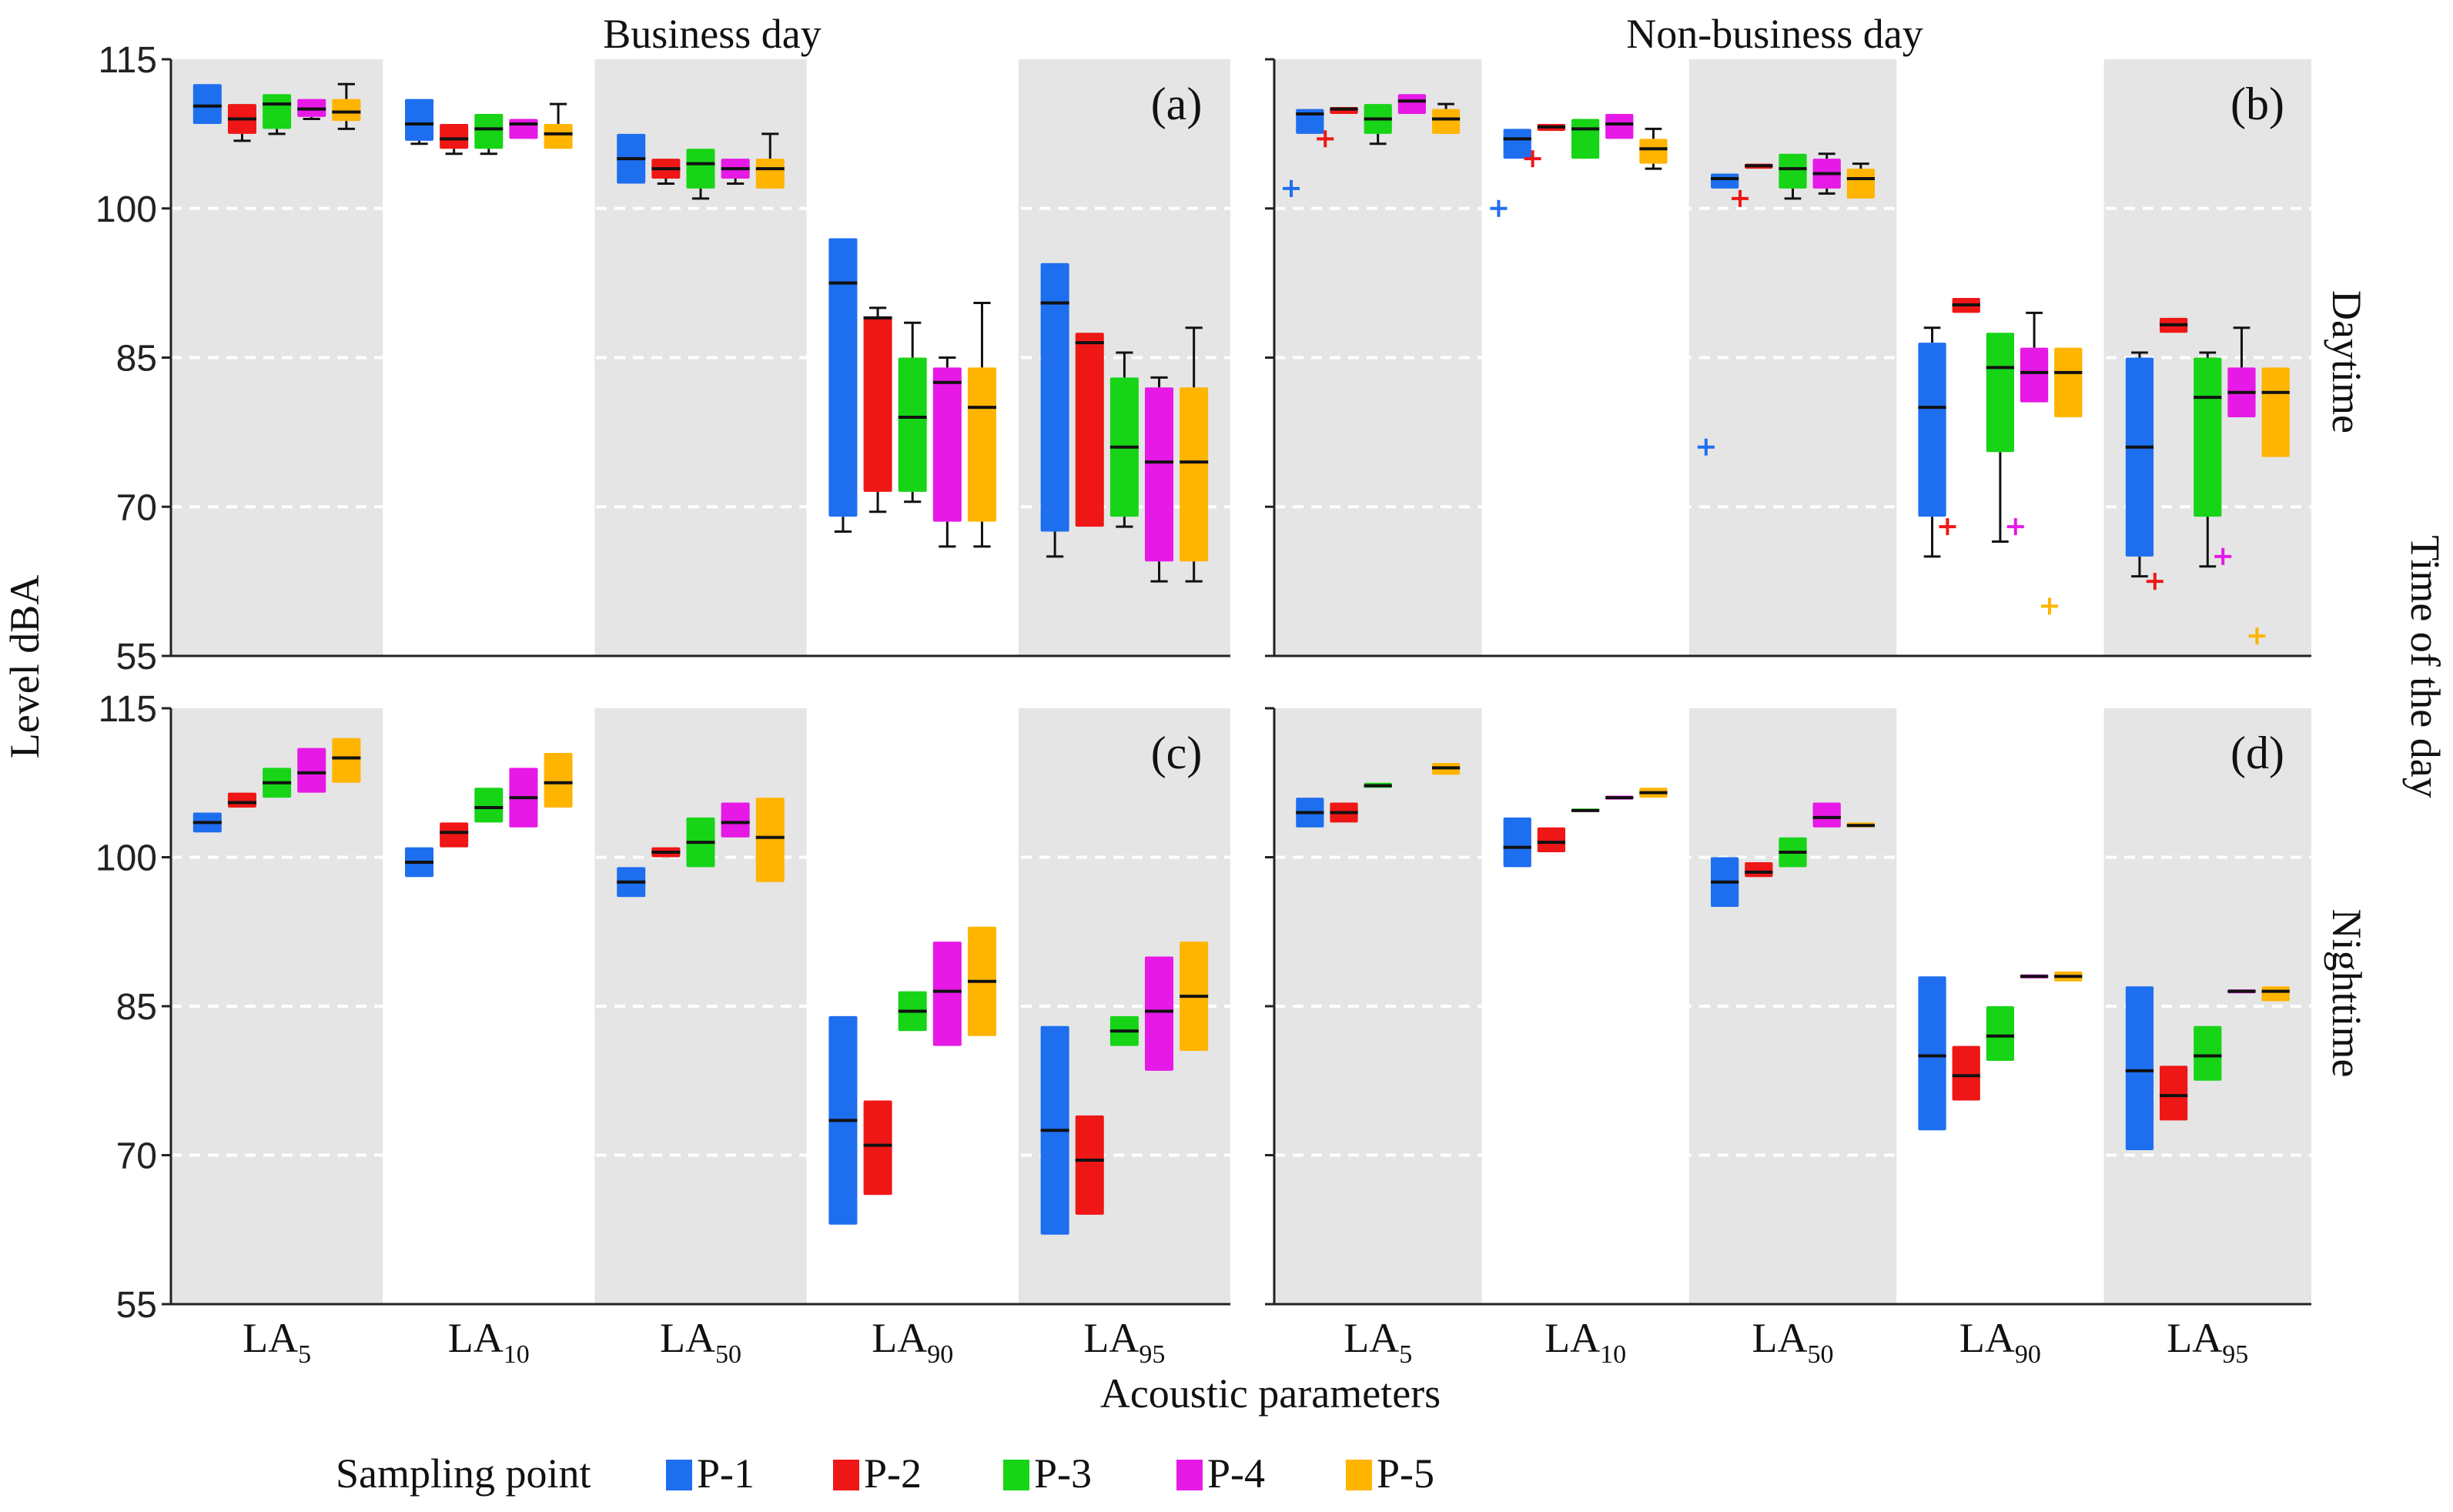 Image resolution: width=2453 pixels, height=1512 pixels. I want to click on legend-item-P-1: P-1, so click(710, 1473).